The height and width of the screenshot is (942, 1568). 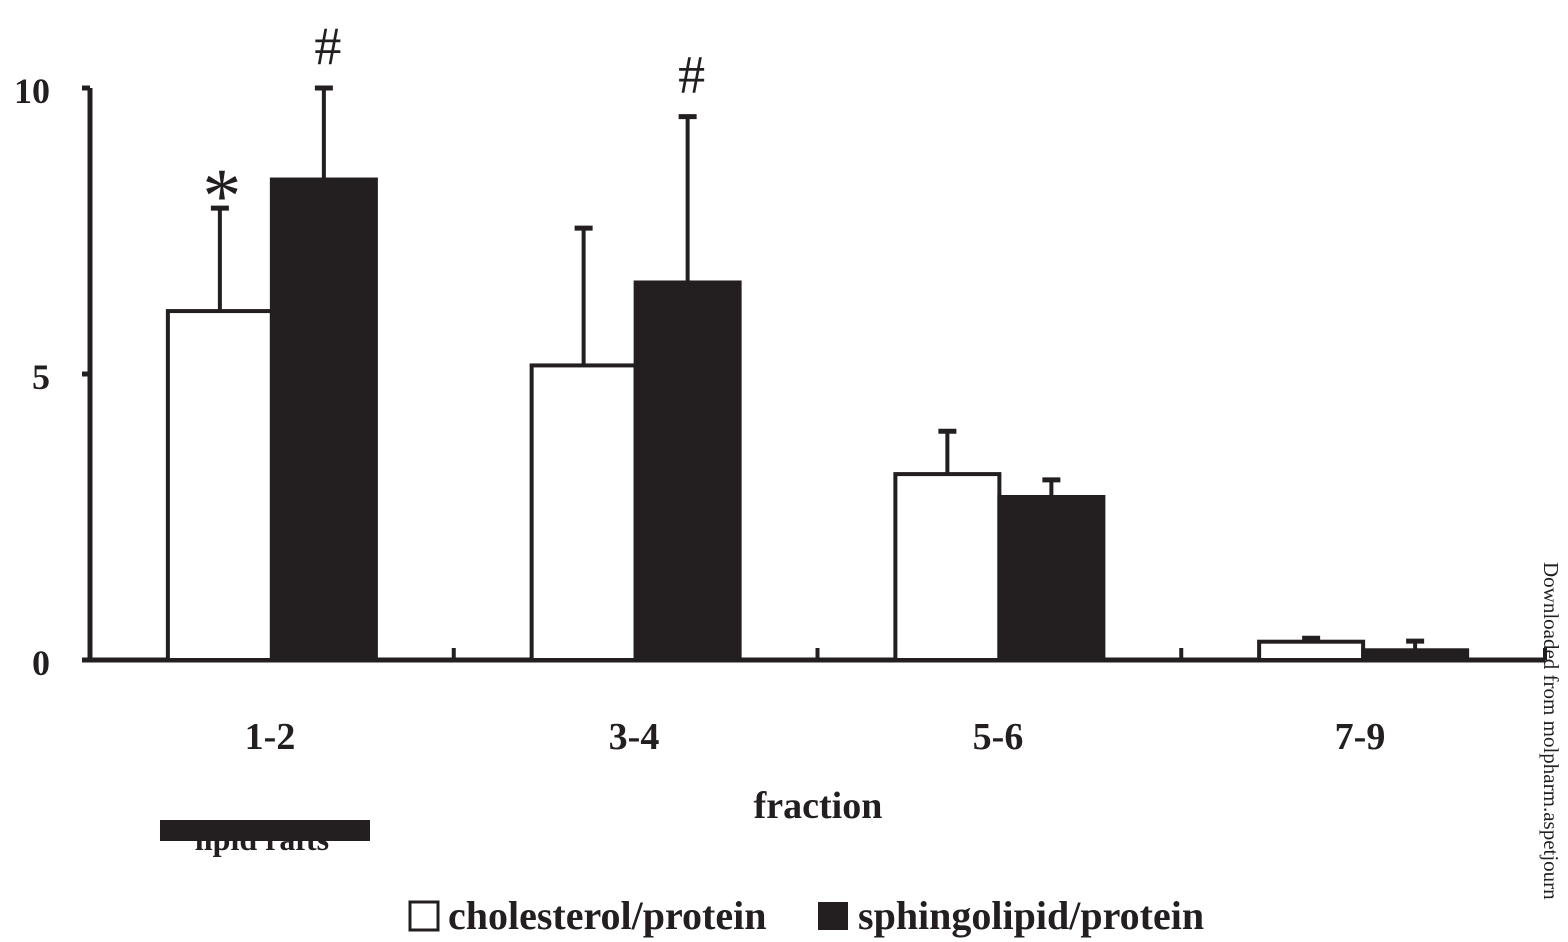 I want to click on lipid-rafts-bar, so click(x=265, y=830).